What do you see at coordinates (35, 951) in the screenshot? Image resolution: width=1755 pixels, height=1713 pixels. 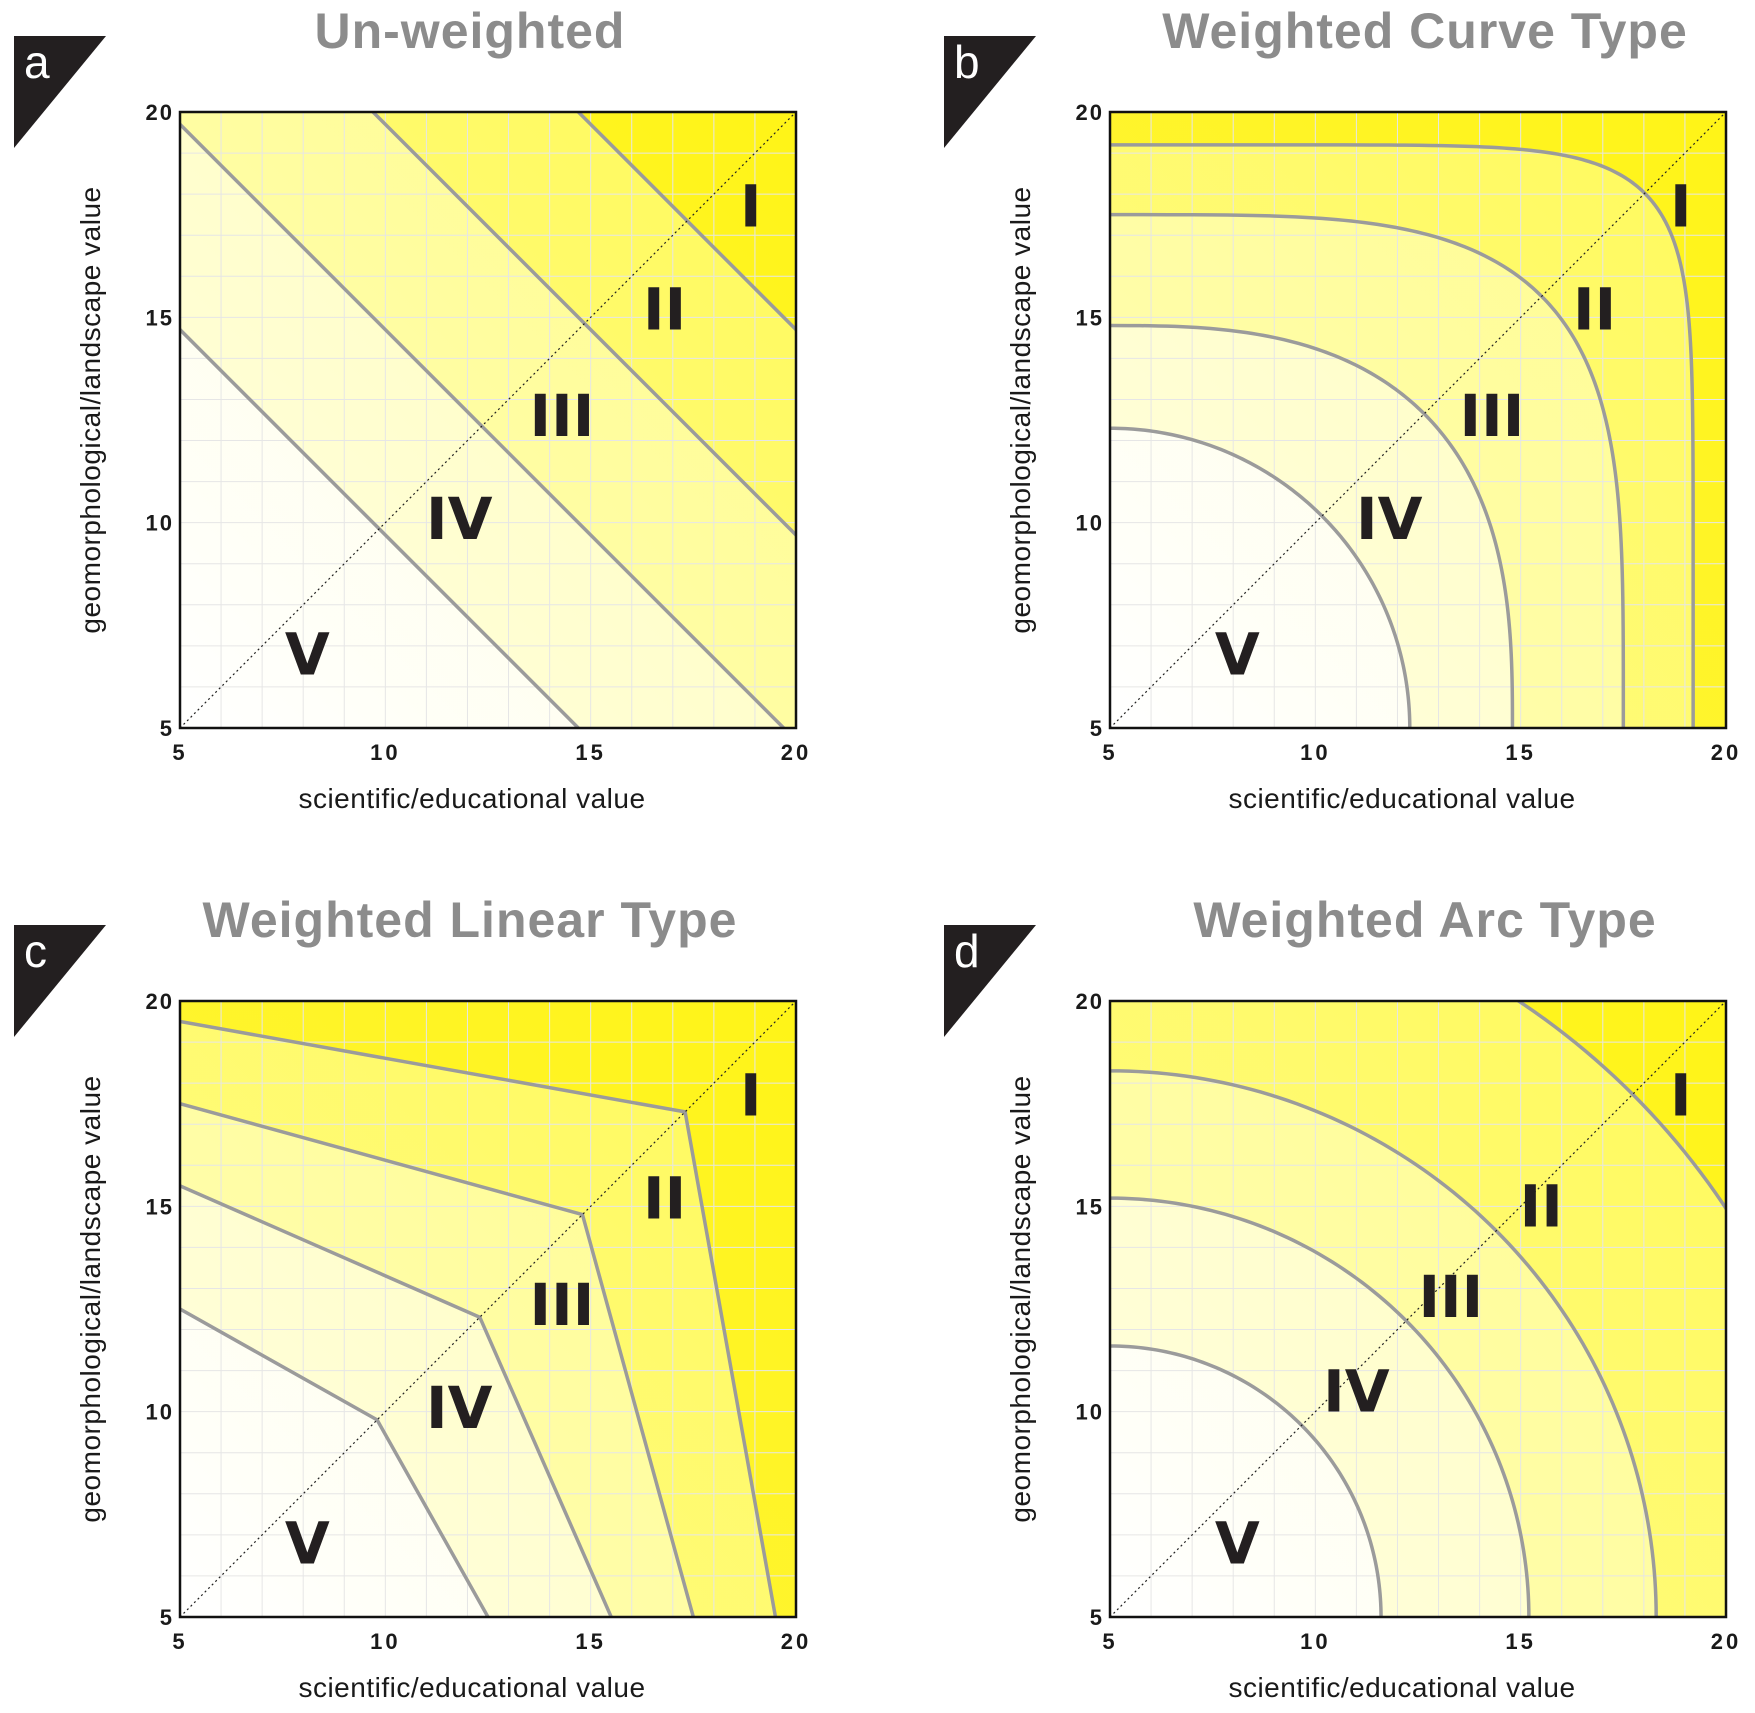 I see `panel-letter: c` at bounding box center [35, 951].